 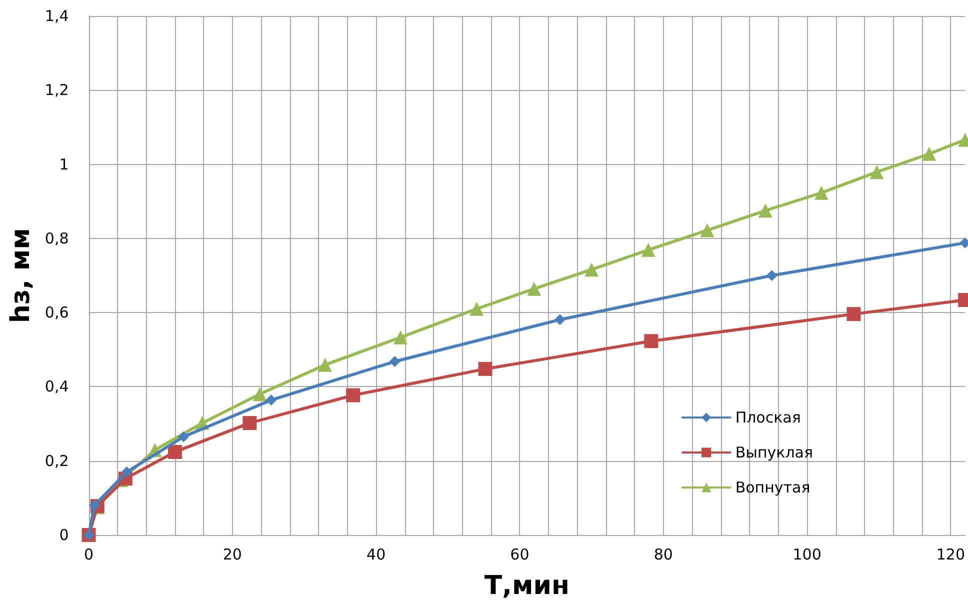 I want to click on y-tick-label: 0,4, so click(x=56, y=387).